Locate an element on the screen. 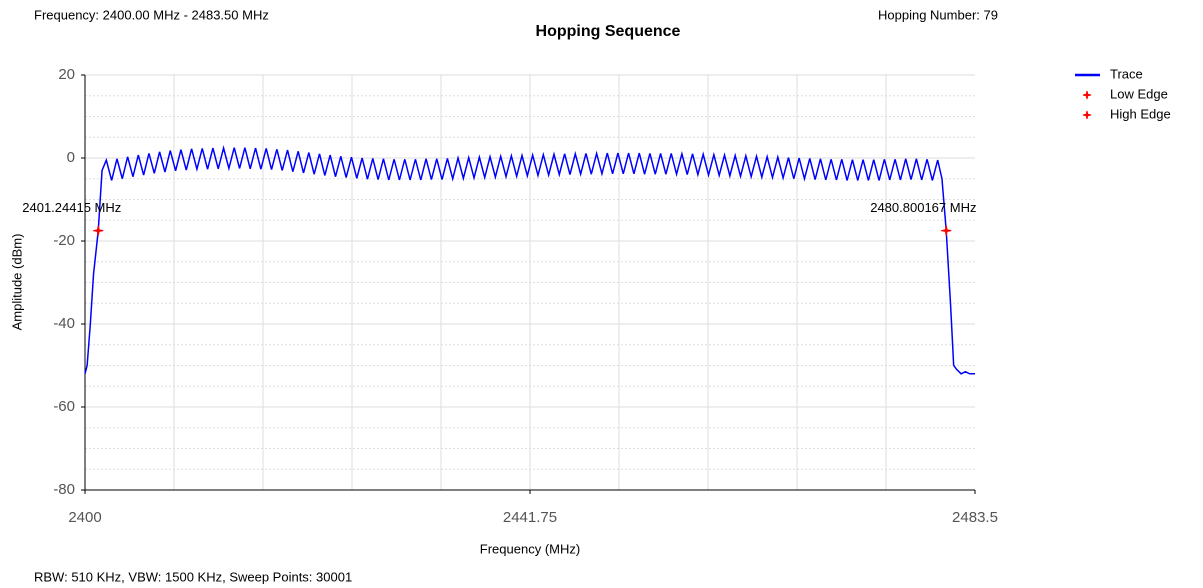 Image resolution: width=1203 pixels, height=588 pixels. marker-label: 2480.800167 MHz is located at coordinates (923, 207).